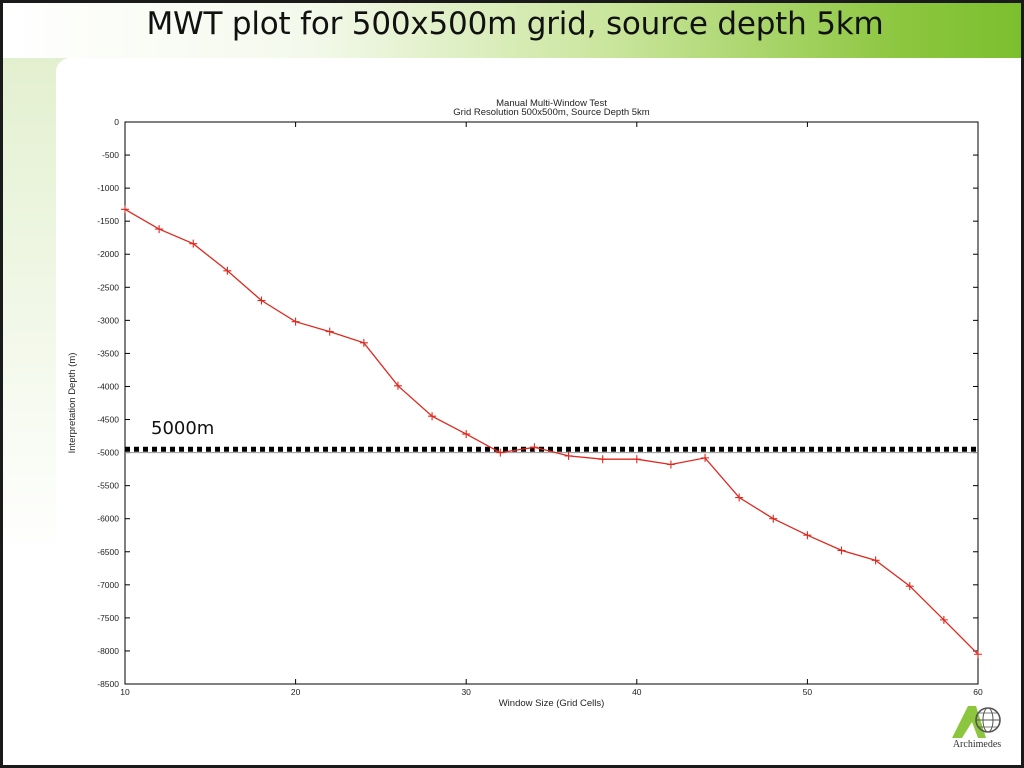 The height and width of the screenshot is (768, 1024). What do you see at coordinates (296, 692) in the screenshot?
I see `x-tick-label: 20` at bounding box center [296, 692].